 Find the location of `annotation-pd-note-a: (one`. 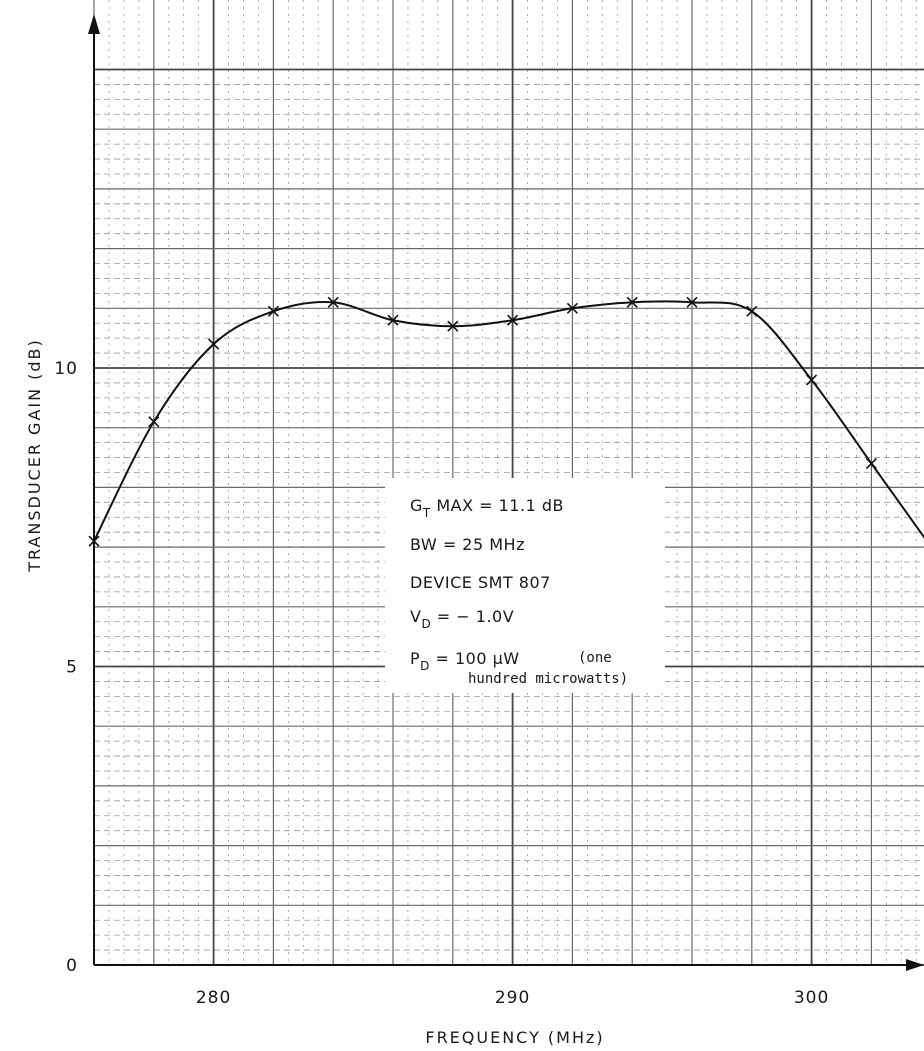

annotation-pd-note-a: (one is located at coordinates (595, 658).